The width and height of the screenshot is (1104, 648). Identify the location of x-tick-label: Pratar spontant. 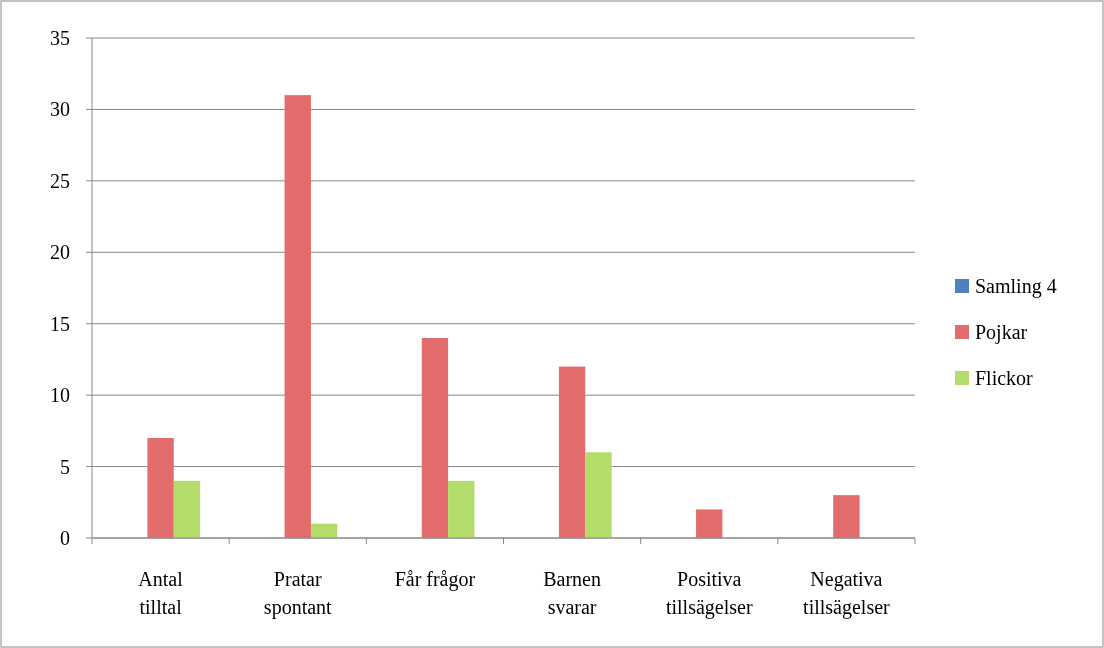
(298, 593).